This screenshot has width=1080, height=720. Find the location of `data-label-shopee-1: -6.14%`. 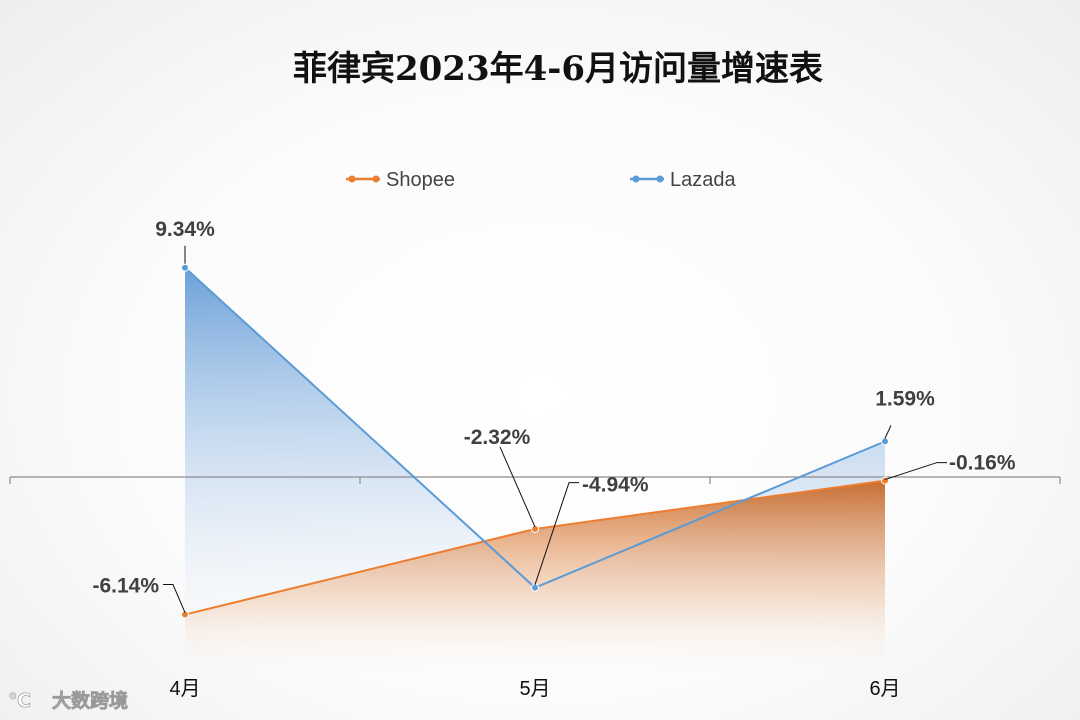

data-label-shopee-1: -6.14% is located at coordinates (125, 586).